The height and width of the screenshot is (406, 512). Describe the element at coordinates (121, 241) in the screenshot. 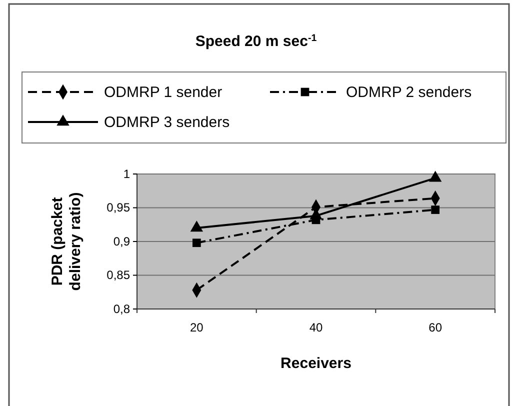

I see `y-tick-label: 0,9` at that location.